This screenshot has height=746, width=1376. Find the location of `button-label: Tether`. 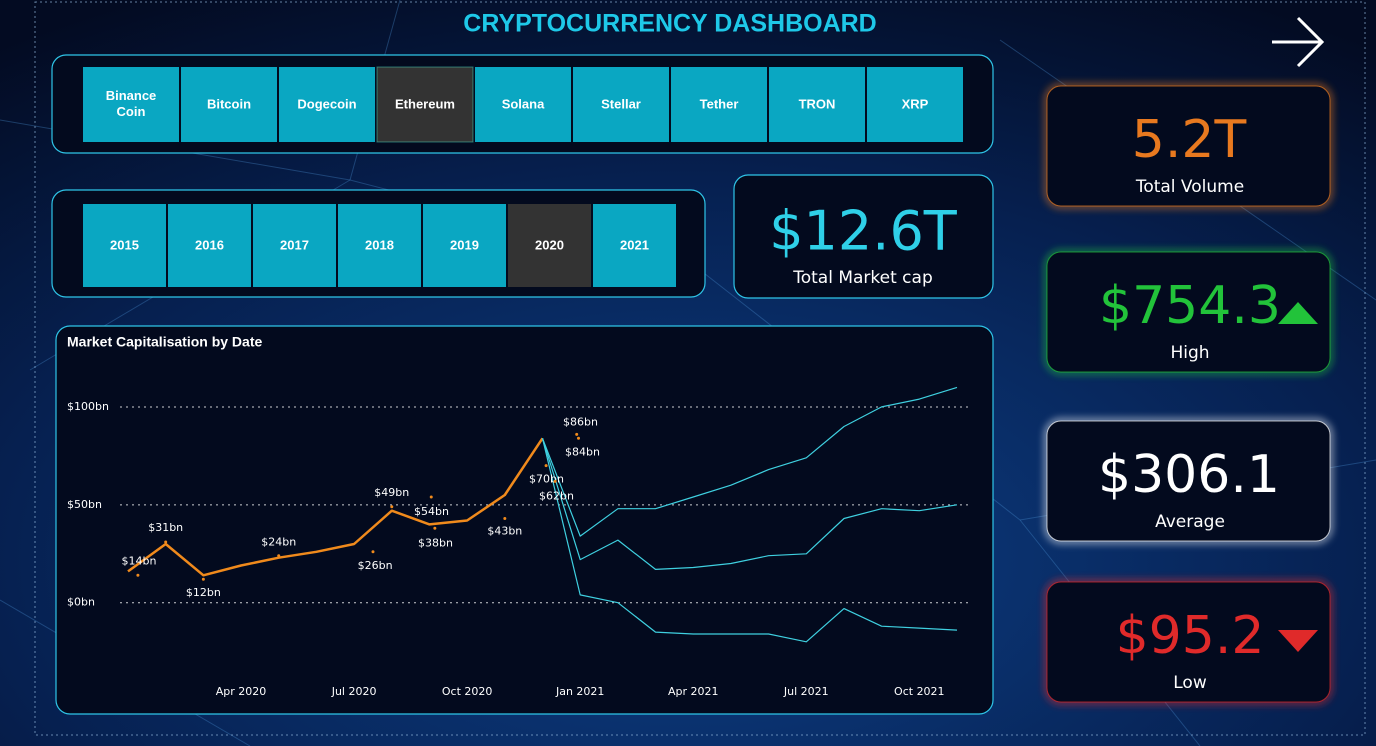

button-label: Tether is located at coordinates (719, 103).